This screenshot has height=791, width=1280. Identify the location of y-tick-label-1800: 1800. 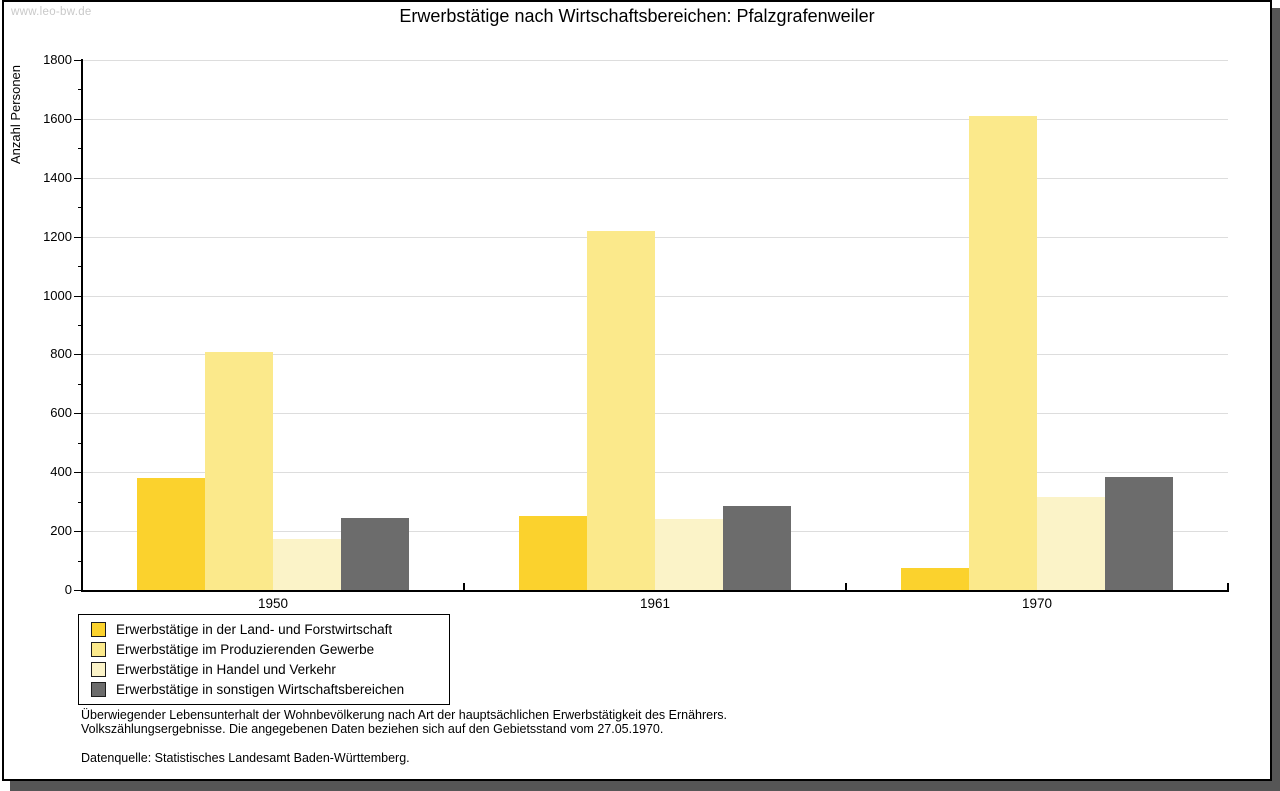
(57, 59).